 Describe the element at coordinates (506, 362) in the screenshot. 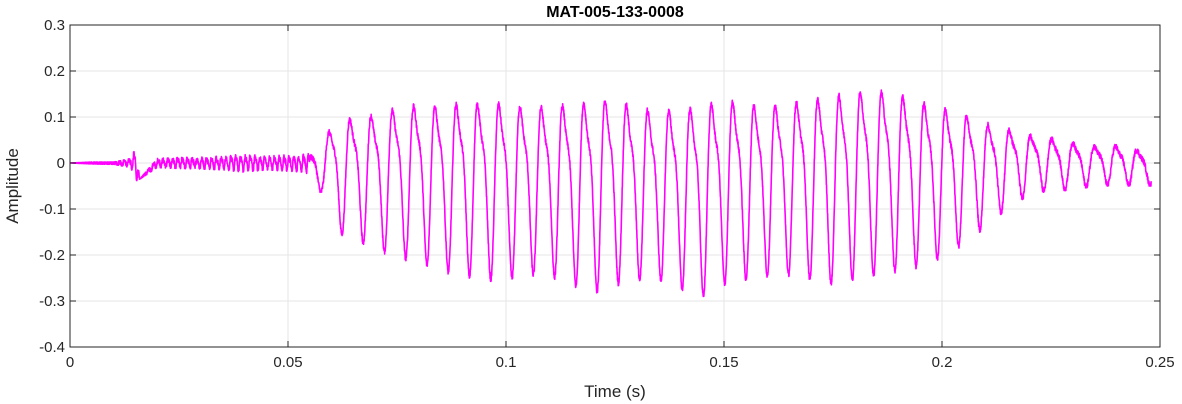

I see `x-tick-label: 0.1` at that location.